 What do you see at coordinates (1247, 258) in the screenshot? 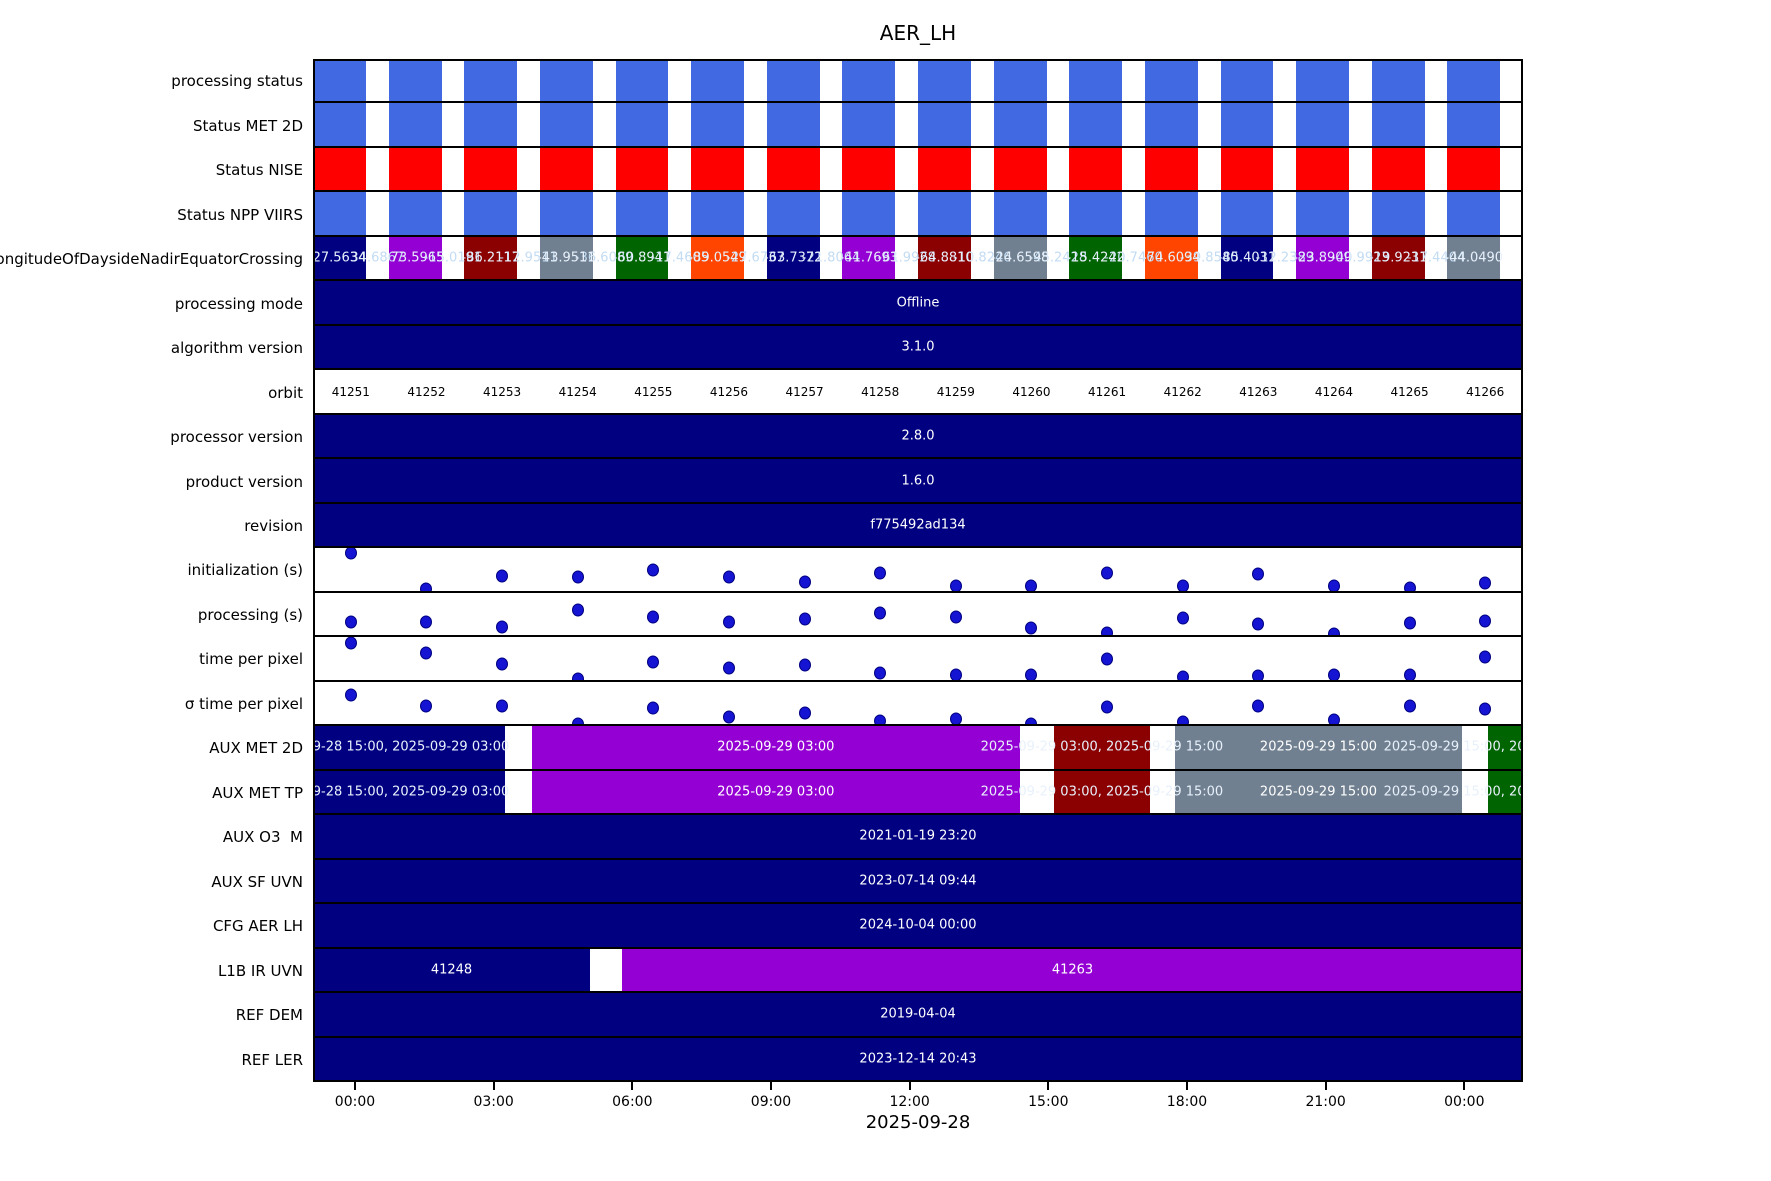
I see `longitude-value-label: -85.4031` at bounding box center [1247, 258].